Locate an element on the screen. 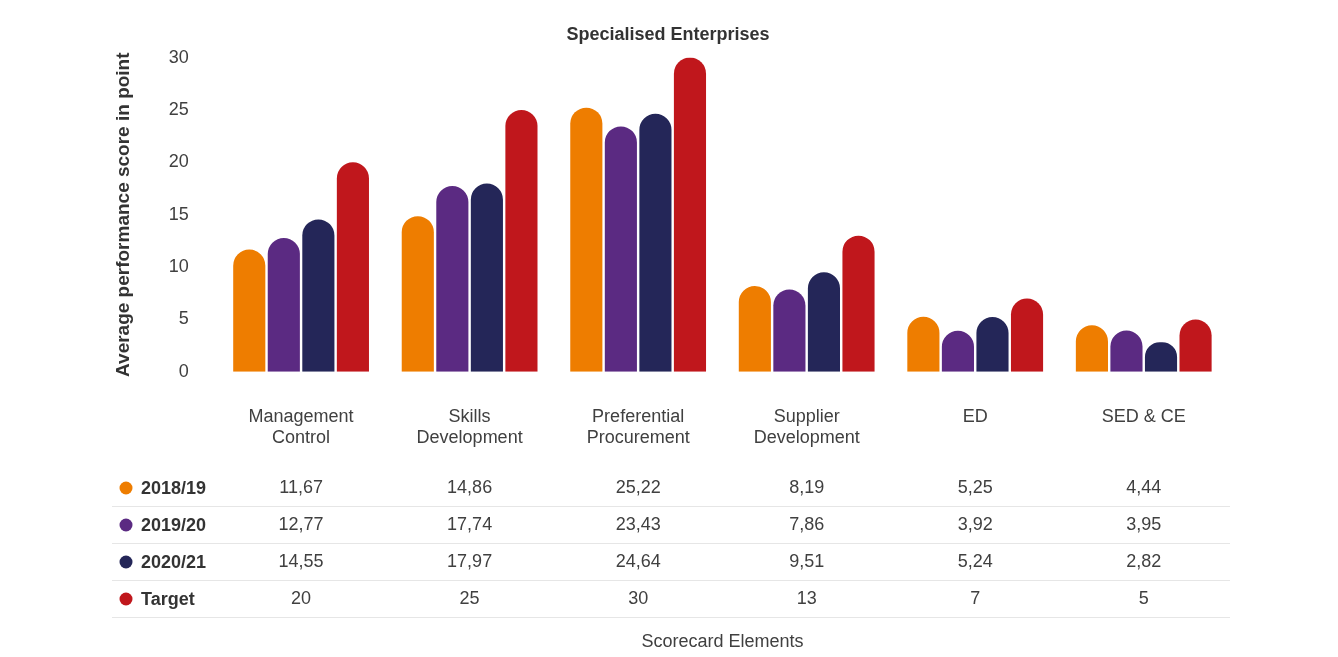  data-label: 13 is located at coordinates (806, 597).